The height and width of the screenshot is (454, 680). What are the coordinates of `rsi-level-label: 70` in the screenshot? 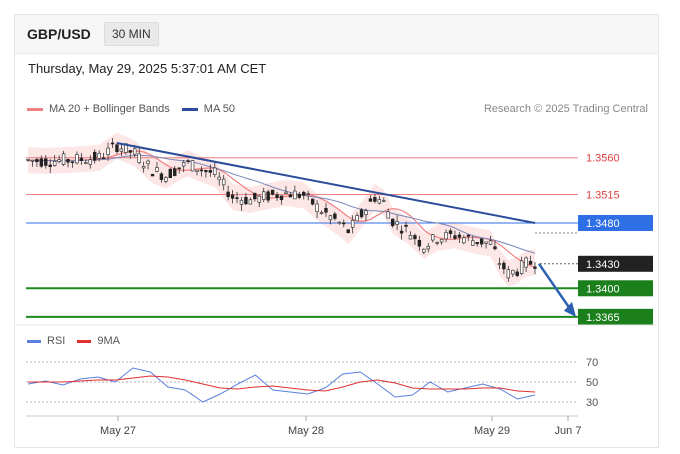 It's located at (592, 363).